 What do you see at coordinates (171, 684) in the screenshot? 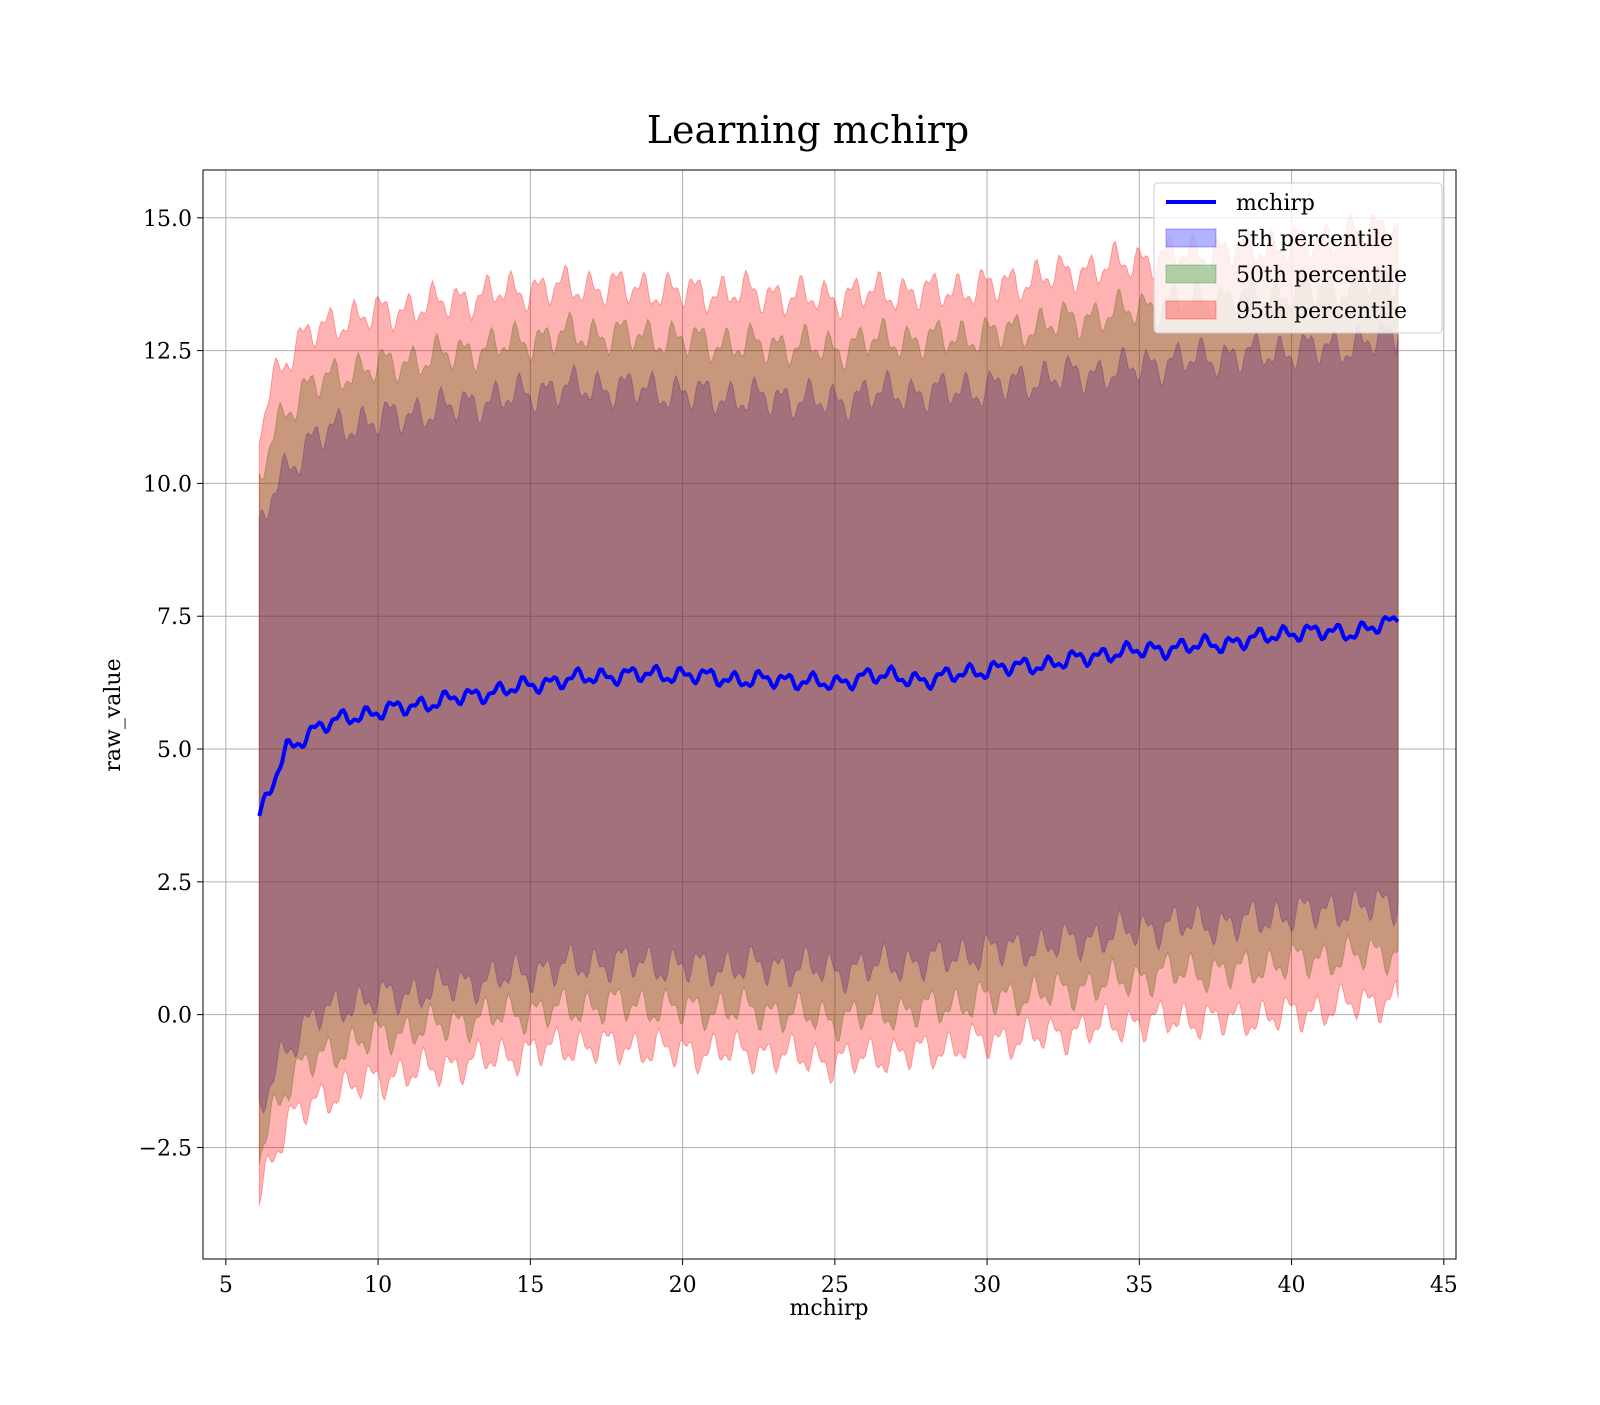
I see `y-axis-ticks: −2.5 0.0 2.5 5.0 7.5 10.0 12.5 15.0` at bounding box center [171, 684].